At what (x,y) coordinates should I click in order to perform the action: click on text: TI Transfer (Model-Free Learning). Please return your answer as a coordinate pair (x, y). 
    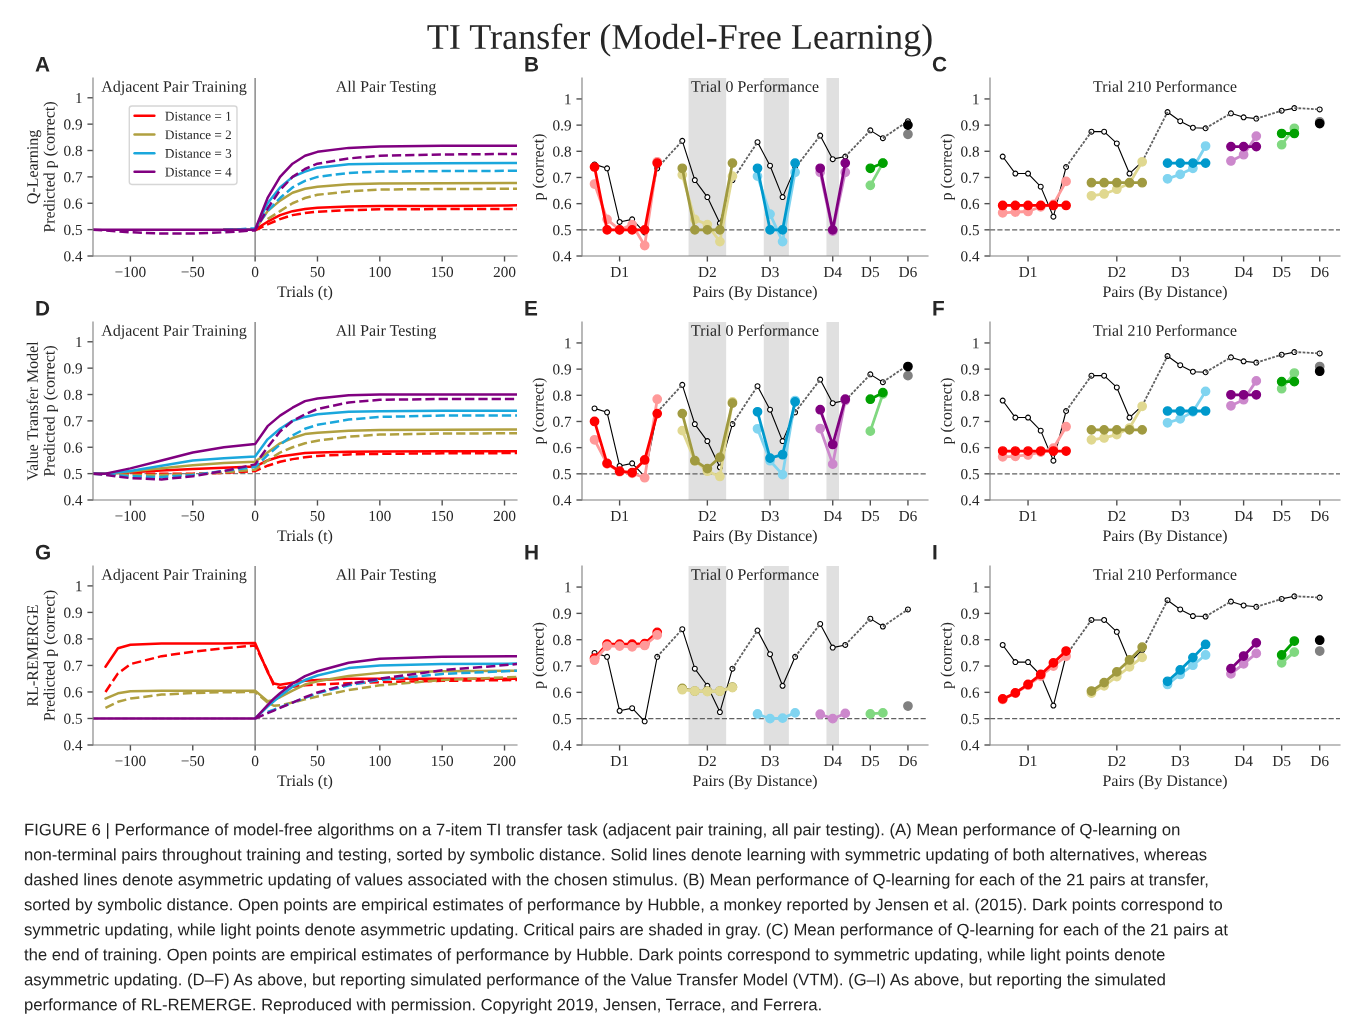
    Looking at the image, I should click on (679, 40).